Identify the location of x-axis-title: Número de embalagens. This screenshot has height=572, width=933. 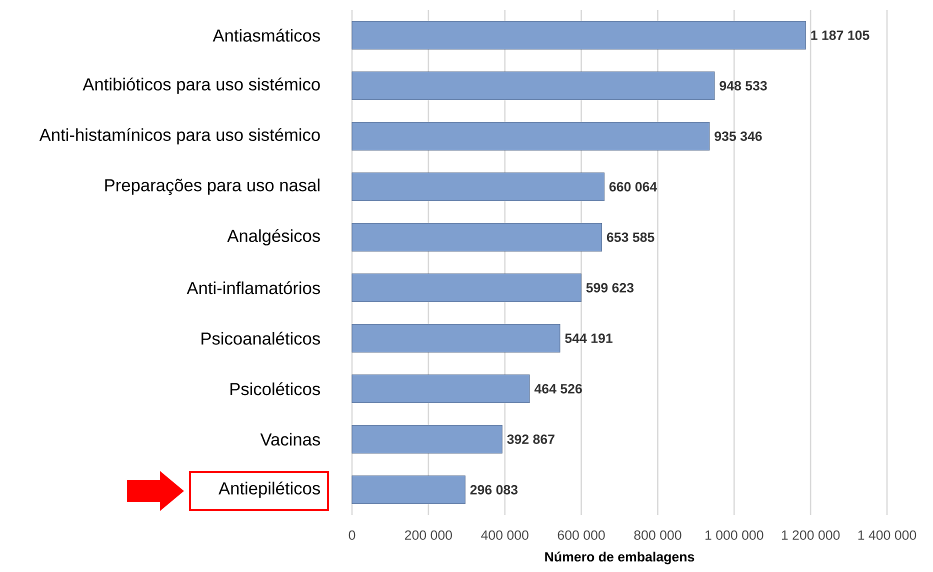
(619, 558).